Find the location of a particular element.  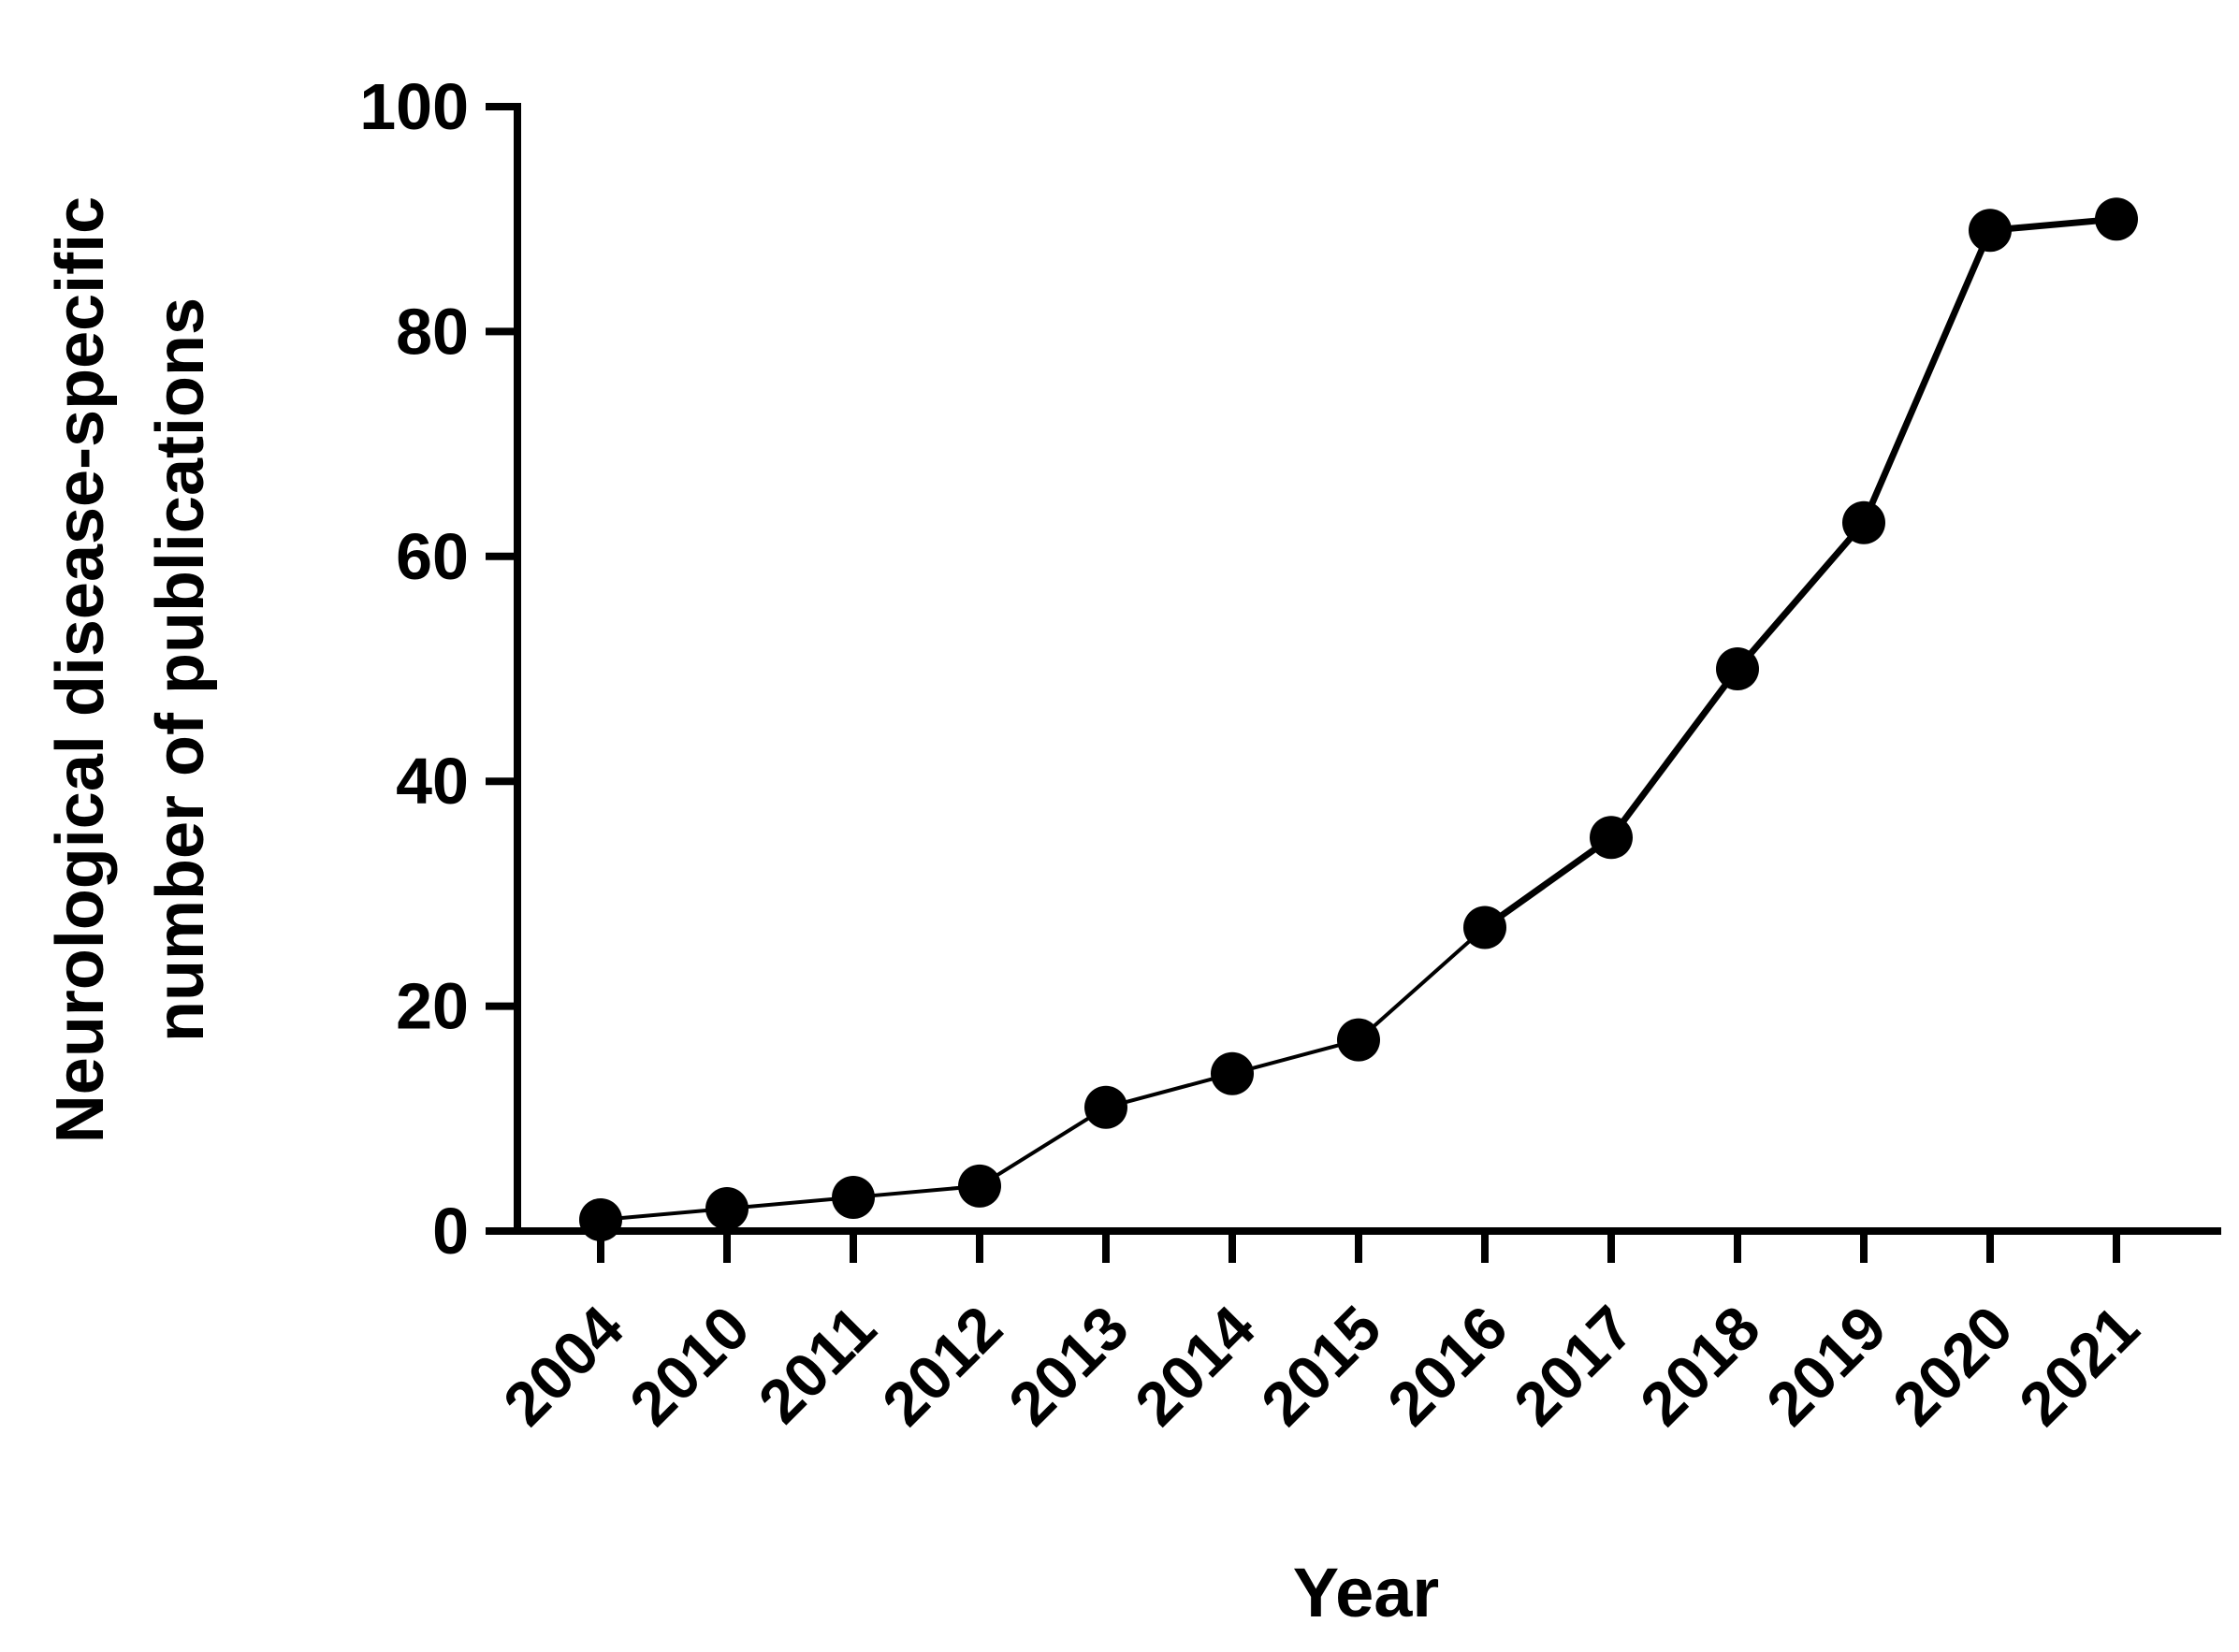

x-tick-label: 2015 is located at coordinates (1321, 1366).